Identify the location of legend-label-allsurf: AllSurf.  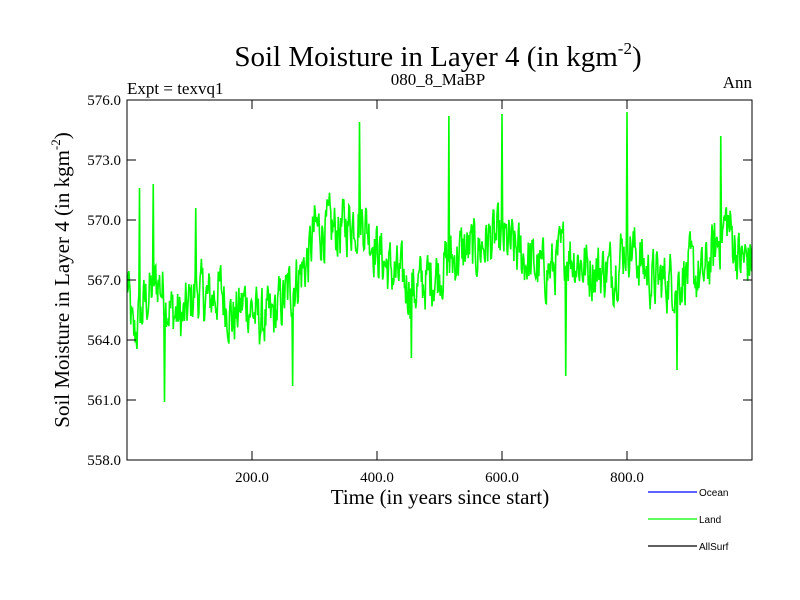
(714, 547).